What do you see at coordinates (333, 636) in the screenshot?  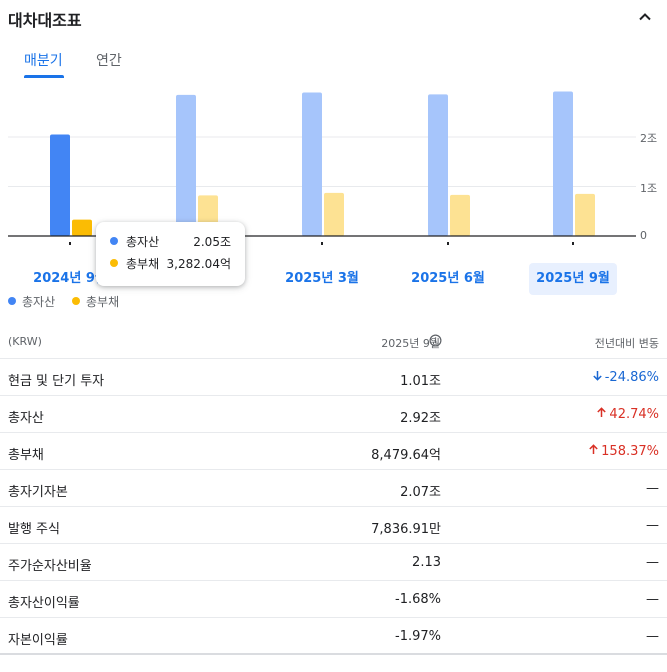 I see `table-row: 자본이익률 -1.97% —` at bounding box center [333, 636].